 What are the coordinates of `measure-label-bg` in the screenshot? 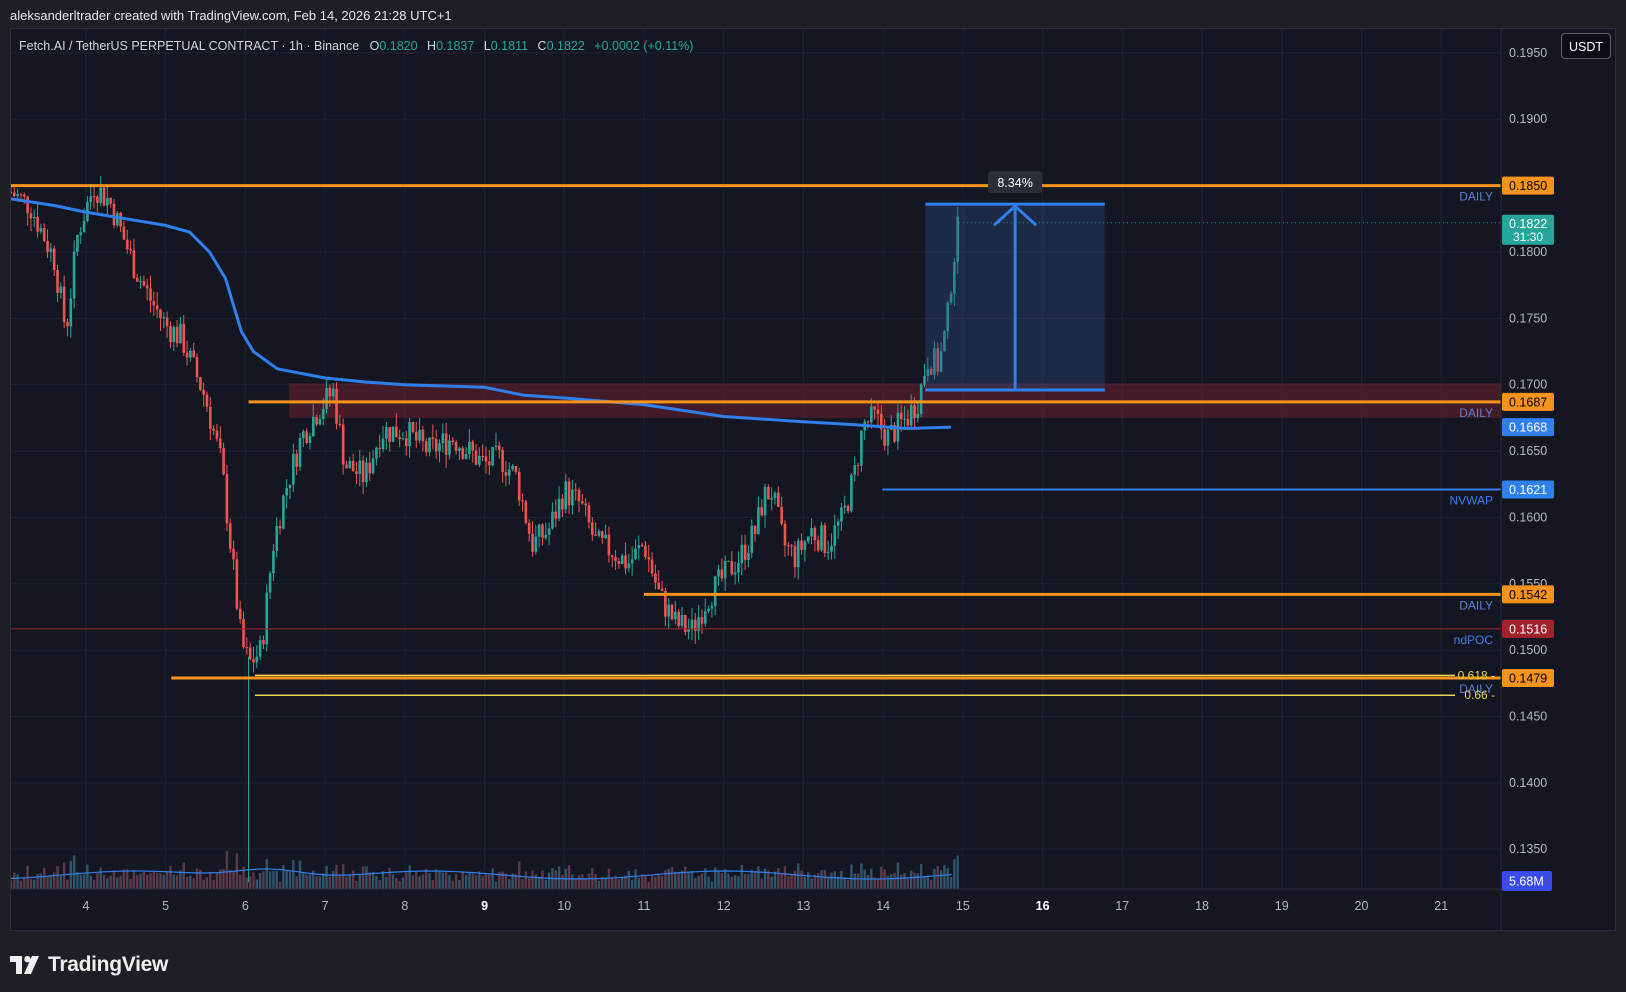 It's located at (1015, 182).